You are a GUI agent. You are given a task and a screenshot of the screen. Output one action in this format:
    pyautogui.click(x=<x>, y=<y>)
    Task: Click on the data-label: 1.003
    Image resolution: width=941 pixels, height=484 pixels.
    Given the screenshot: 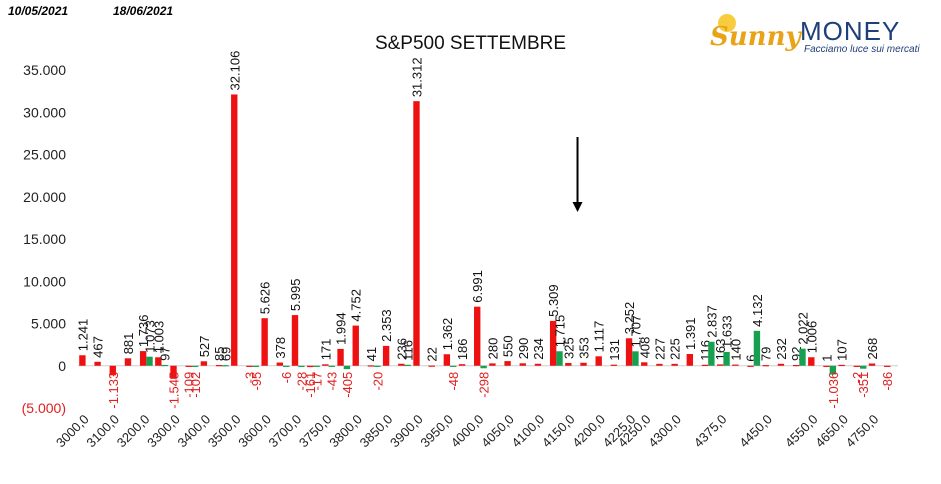 What is the action you would take?
    pyautogui.click(x=158, y=337)
    